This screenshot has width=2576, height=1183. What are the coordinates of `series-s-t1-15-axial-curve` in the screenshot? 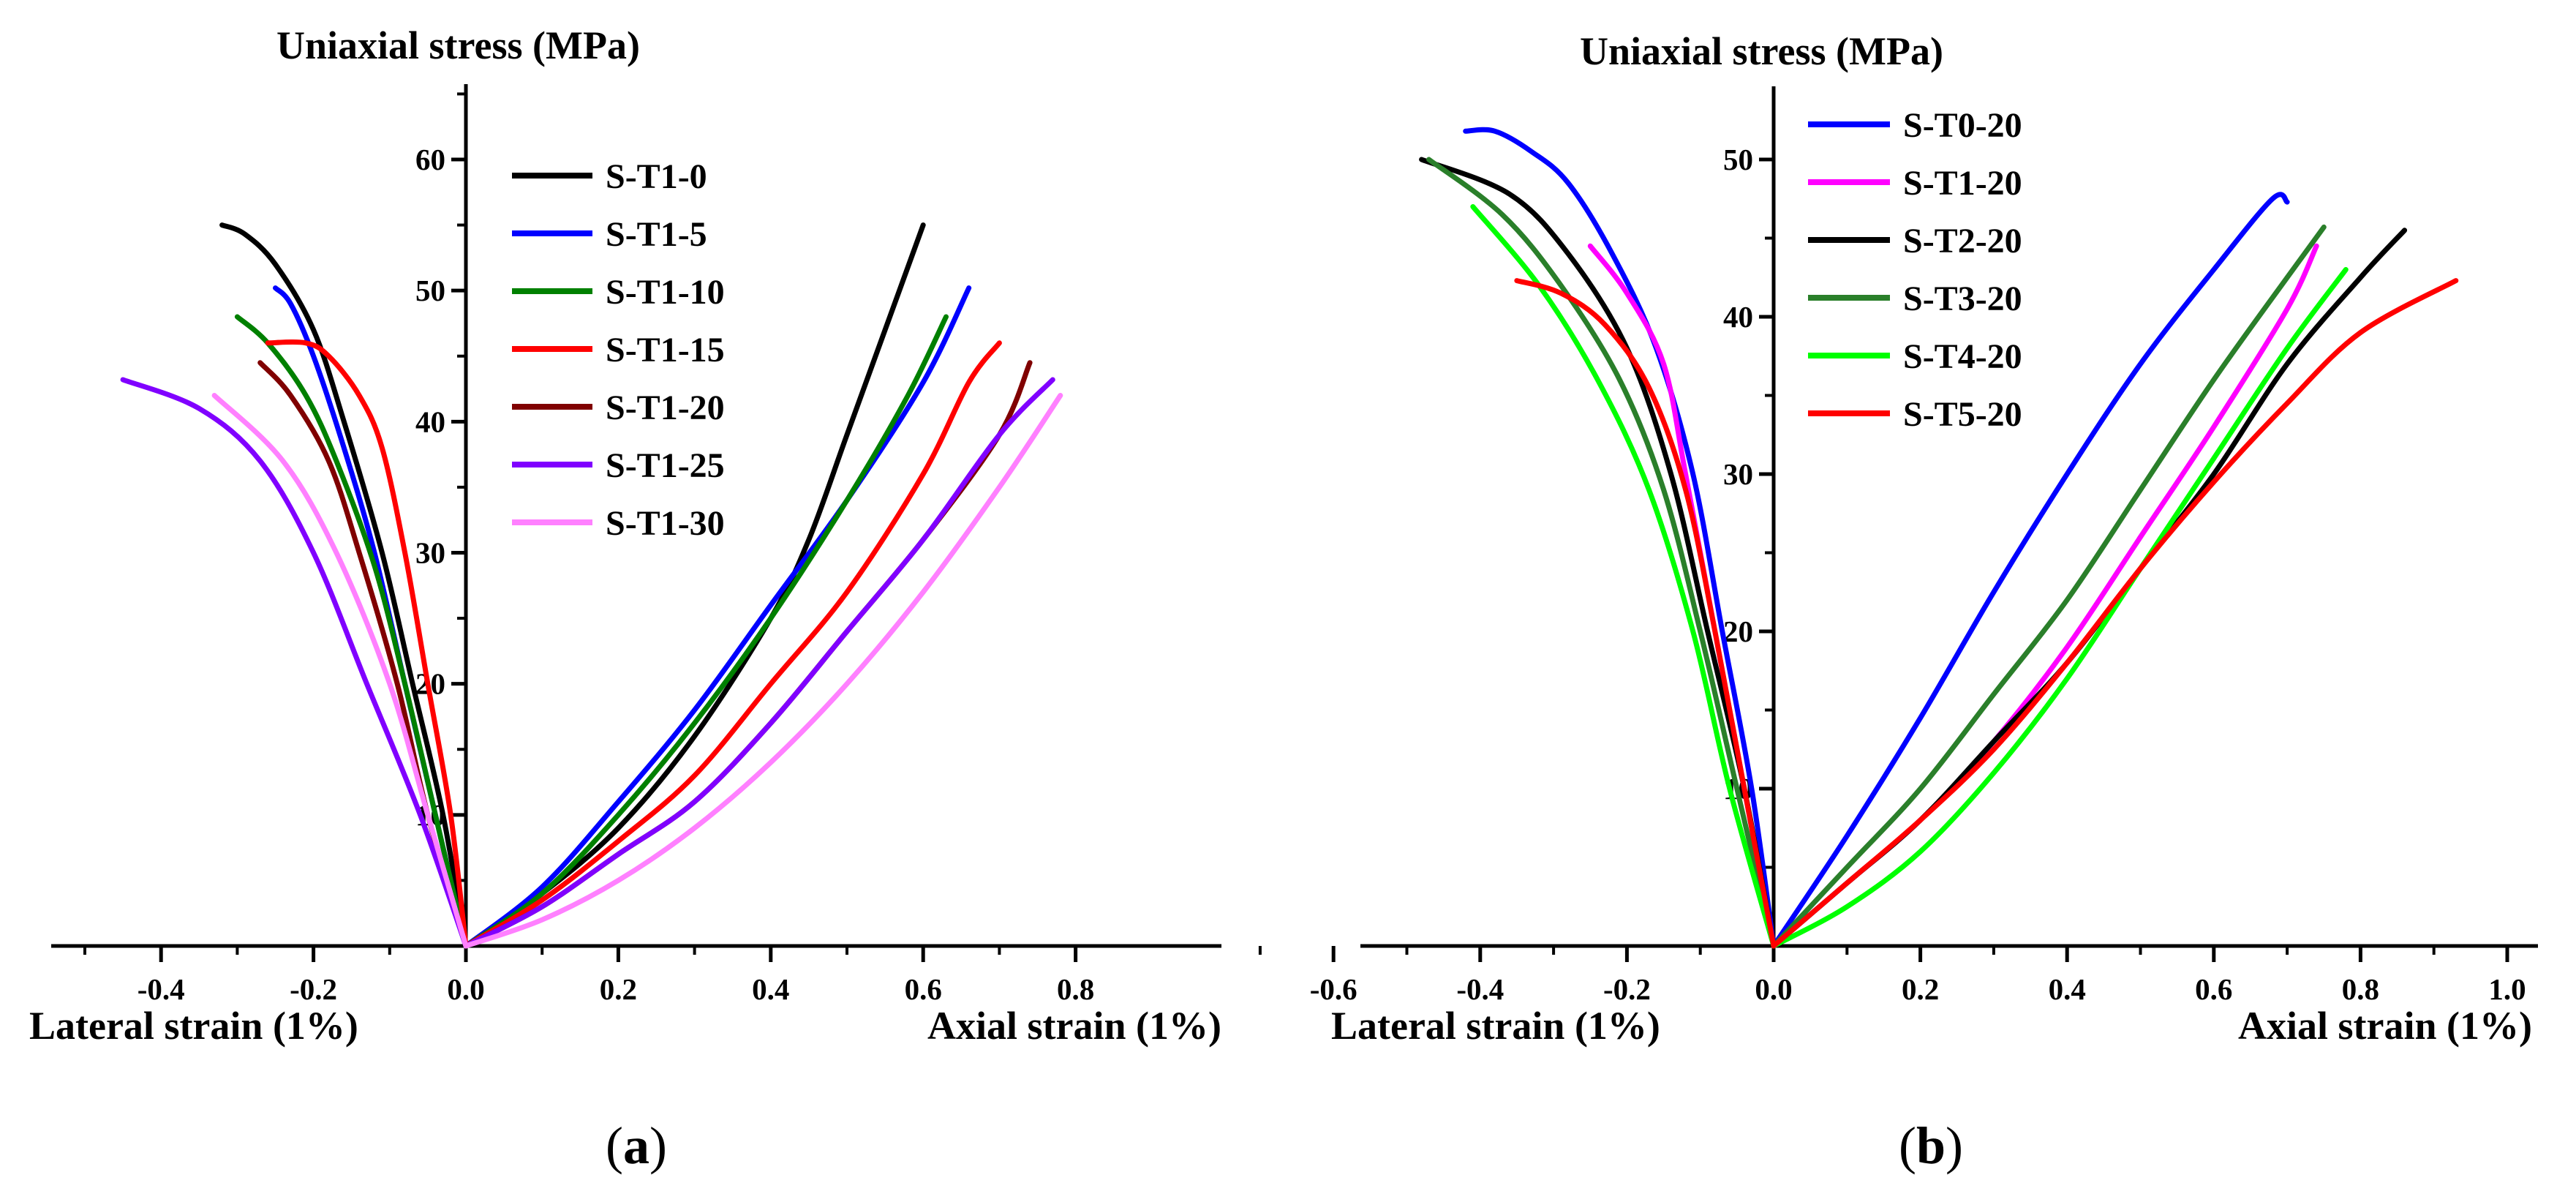 It's located at (732, 645).